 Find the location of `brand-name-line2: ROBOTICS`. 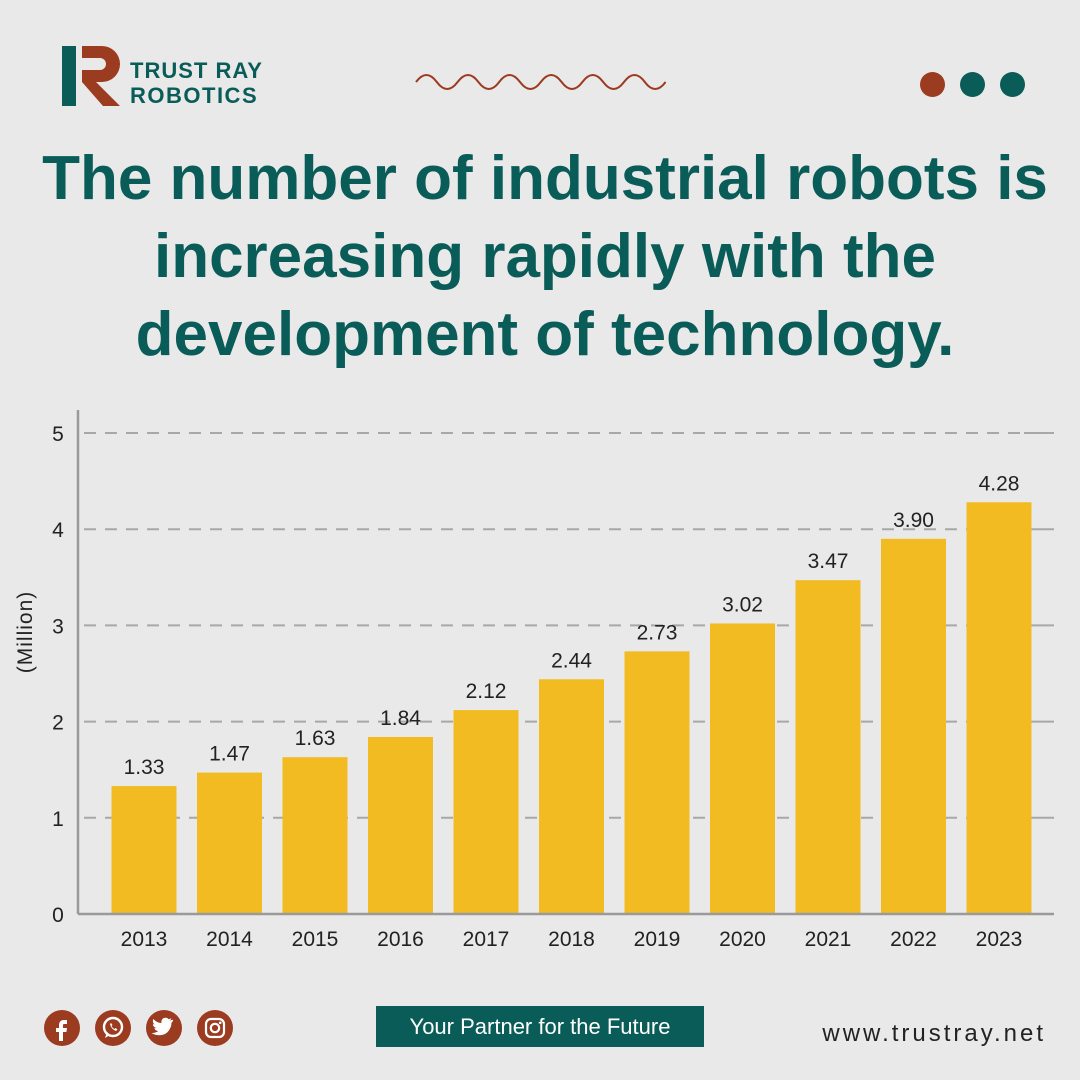

brand-name-line2: ROBOTICS is located at coordinates (194, 95).